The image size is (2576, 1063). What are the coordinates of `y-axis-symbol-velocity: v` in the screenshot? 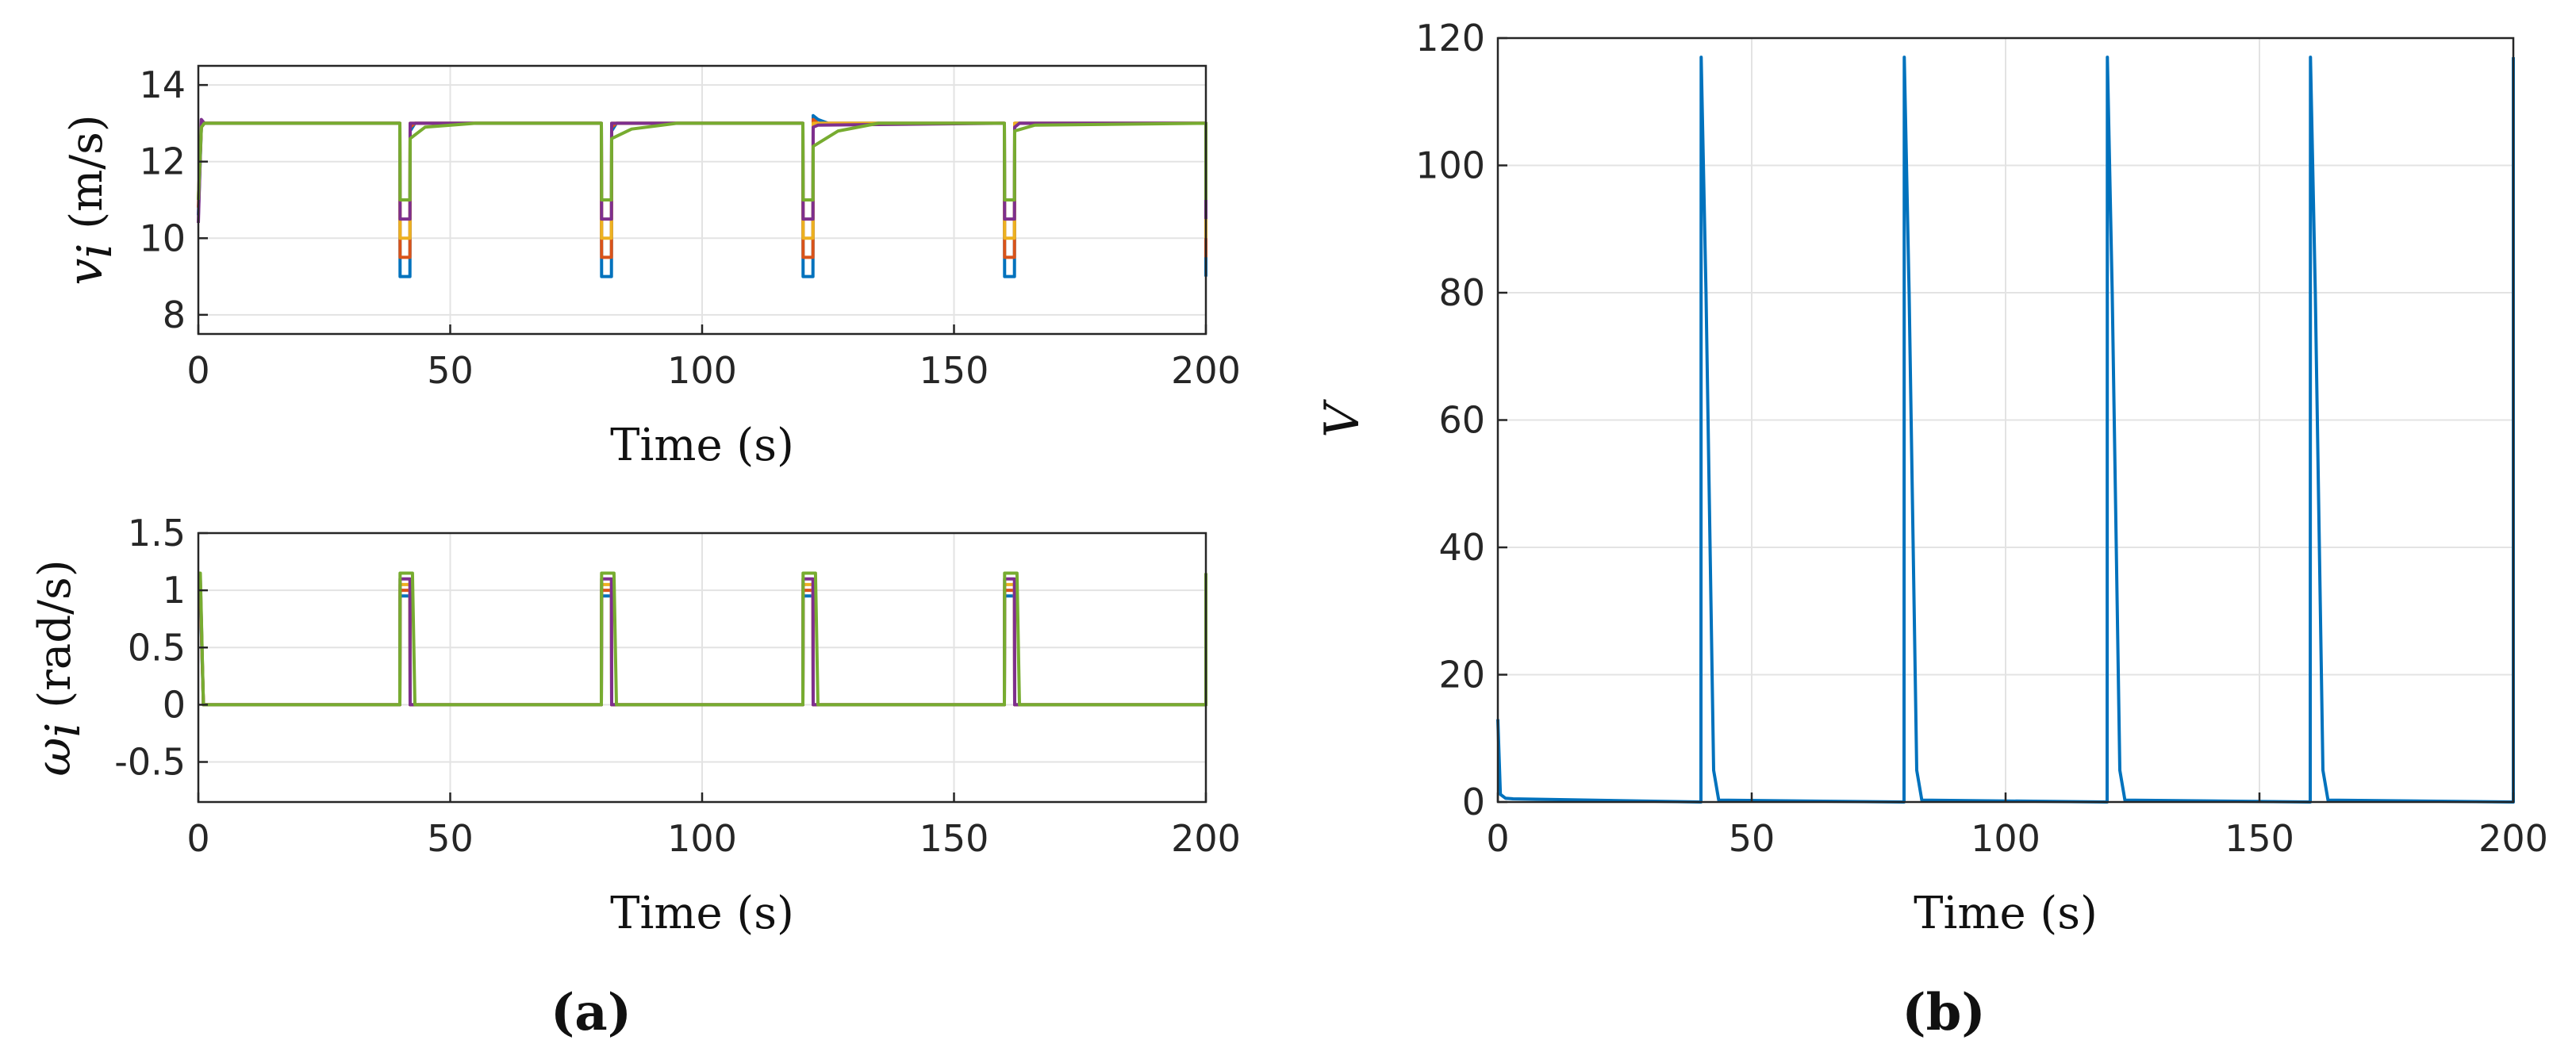 It's located at (85, 272).